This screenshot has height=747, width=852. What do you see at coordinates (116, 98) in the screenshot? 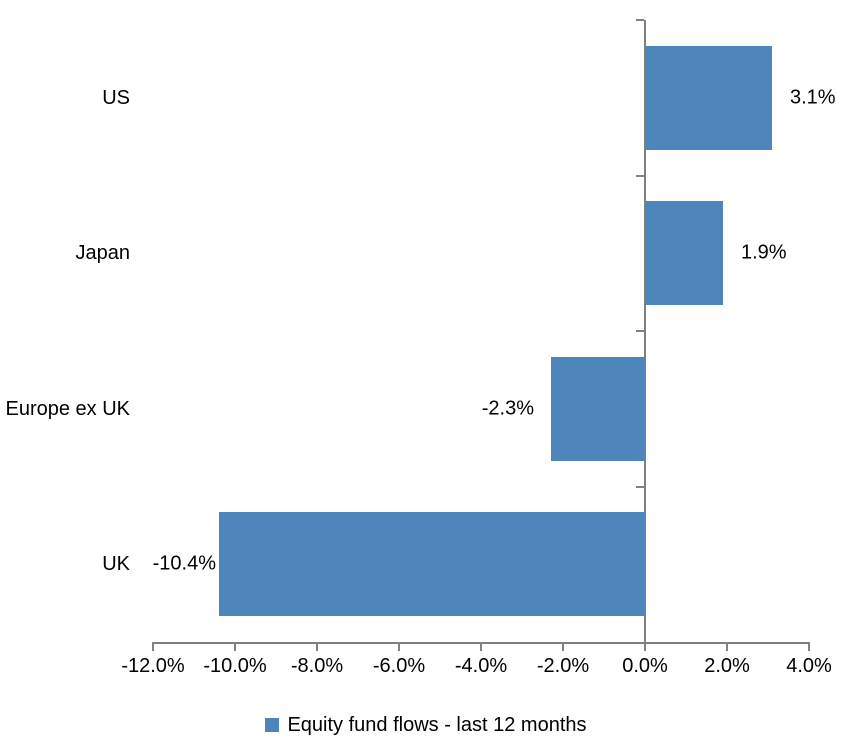
I see `category-label: US` at bounding box center [116, 98].